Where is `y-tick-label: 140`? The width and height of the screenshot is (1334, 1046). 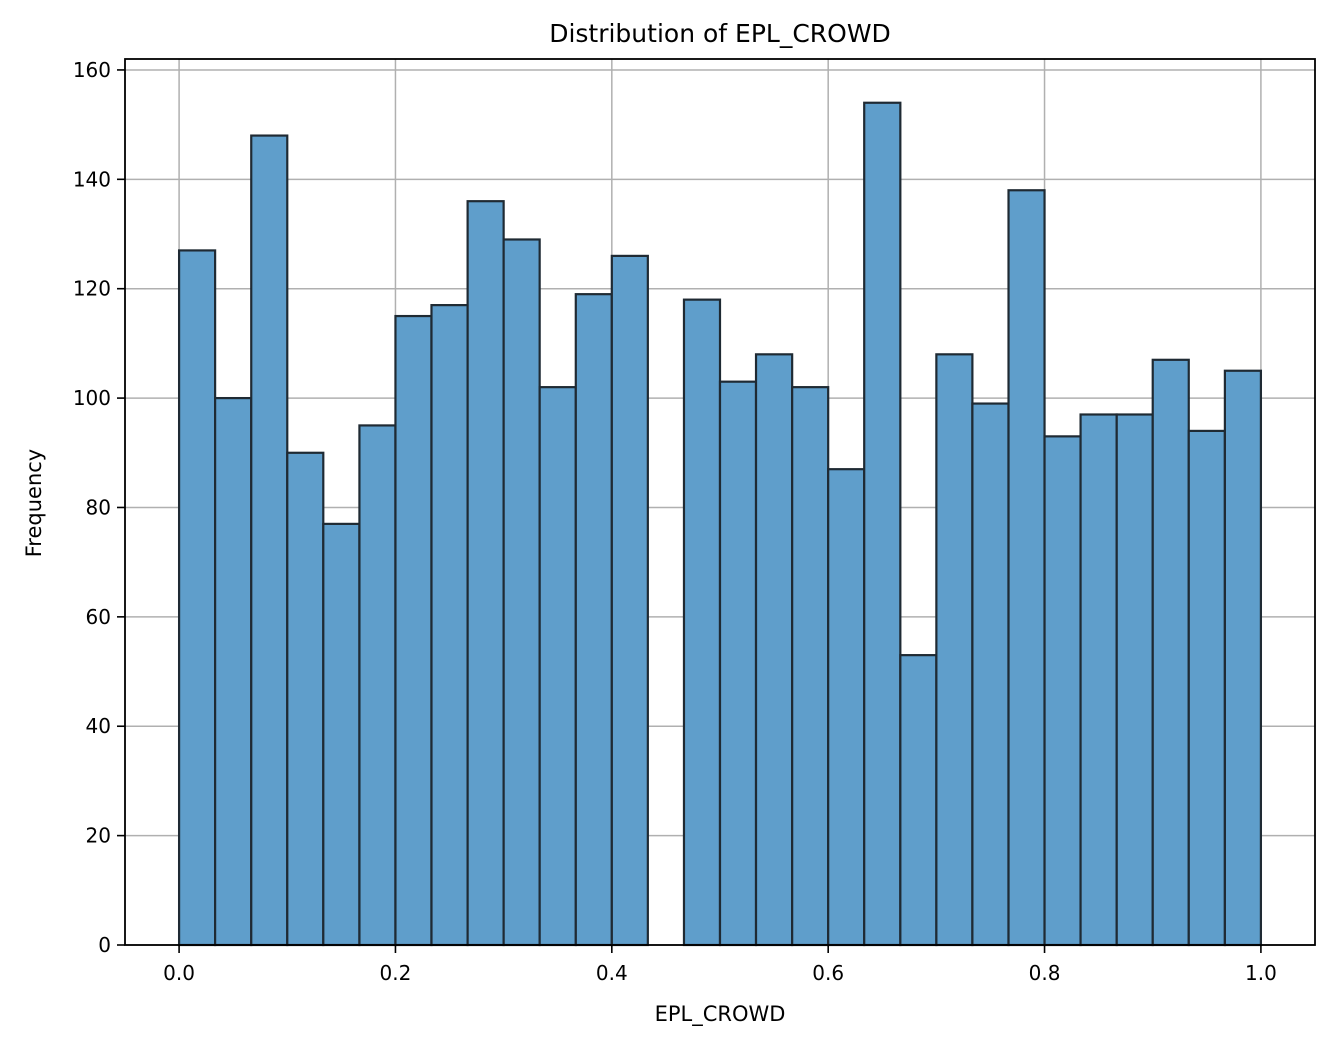 y-tick-label: 140 is located at coordinates (92, 179).